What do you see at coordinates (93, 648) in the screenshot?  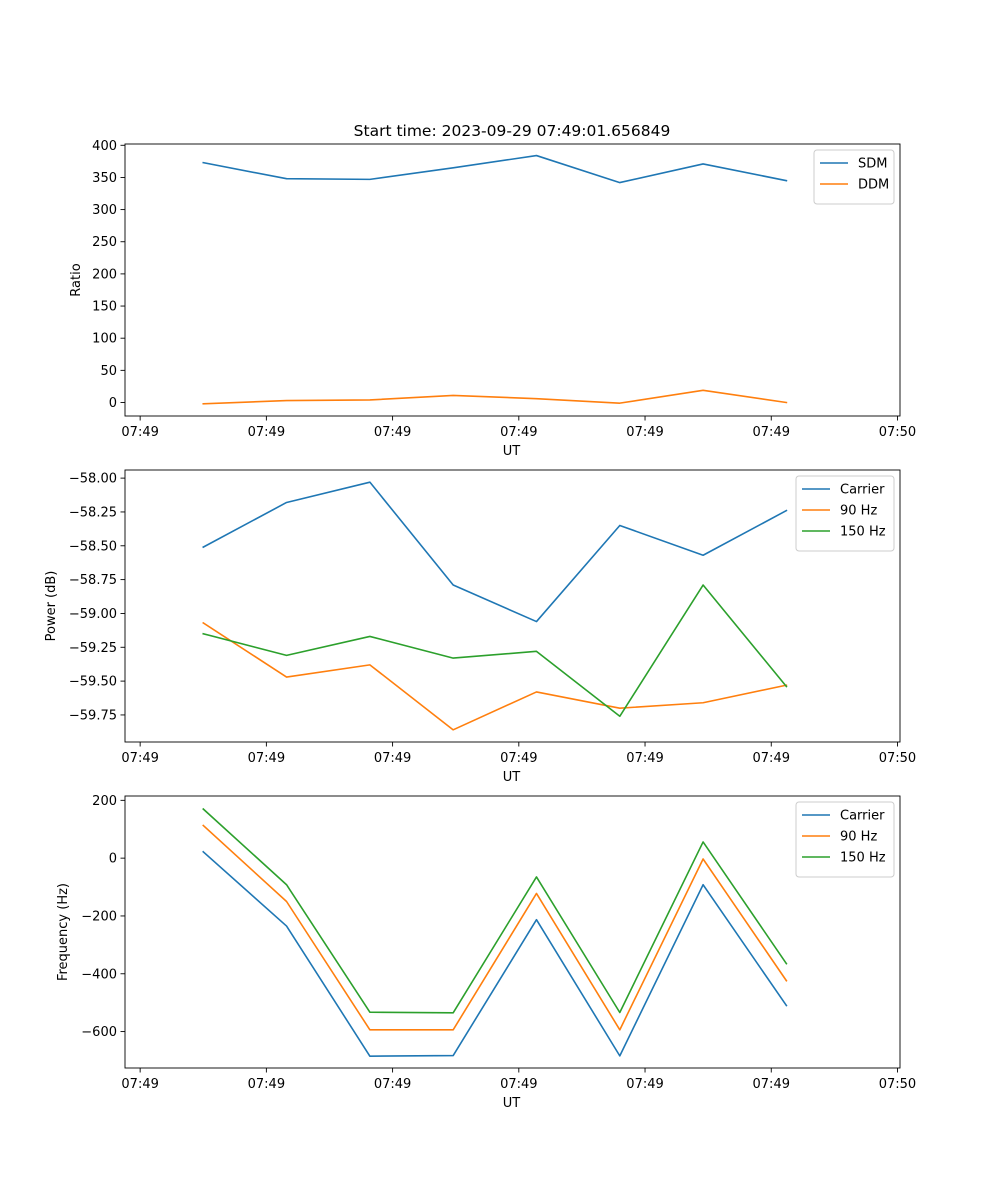 I see `y-tick-label: −59.25` at bounding box center [93, 648].